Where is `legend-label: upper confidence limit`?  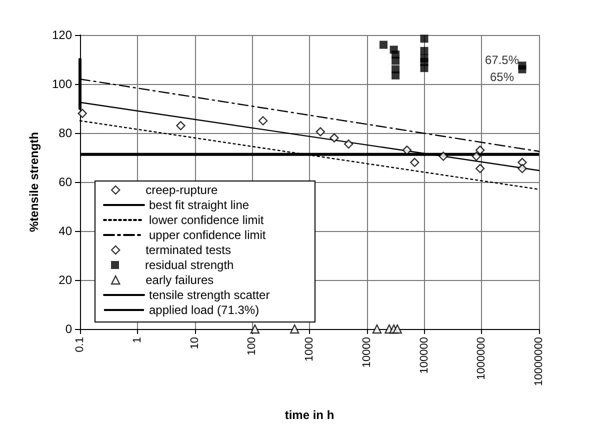
legend-label: upper confidence limit is located at coordinates (207, 235).